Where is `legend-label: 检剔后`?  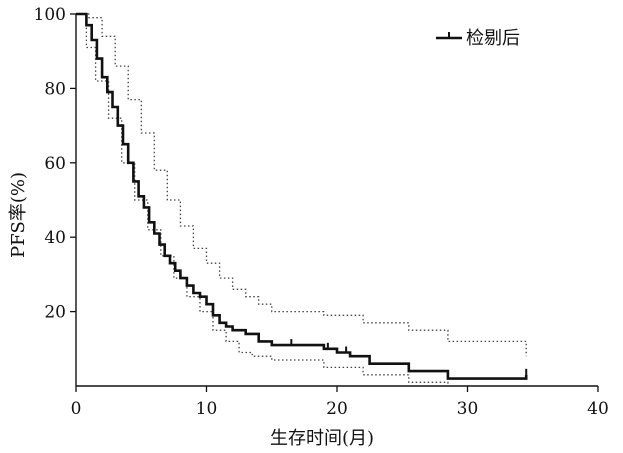 legend-label: 检剔后 is located at coordinates (493, 38).